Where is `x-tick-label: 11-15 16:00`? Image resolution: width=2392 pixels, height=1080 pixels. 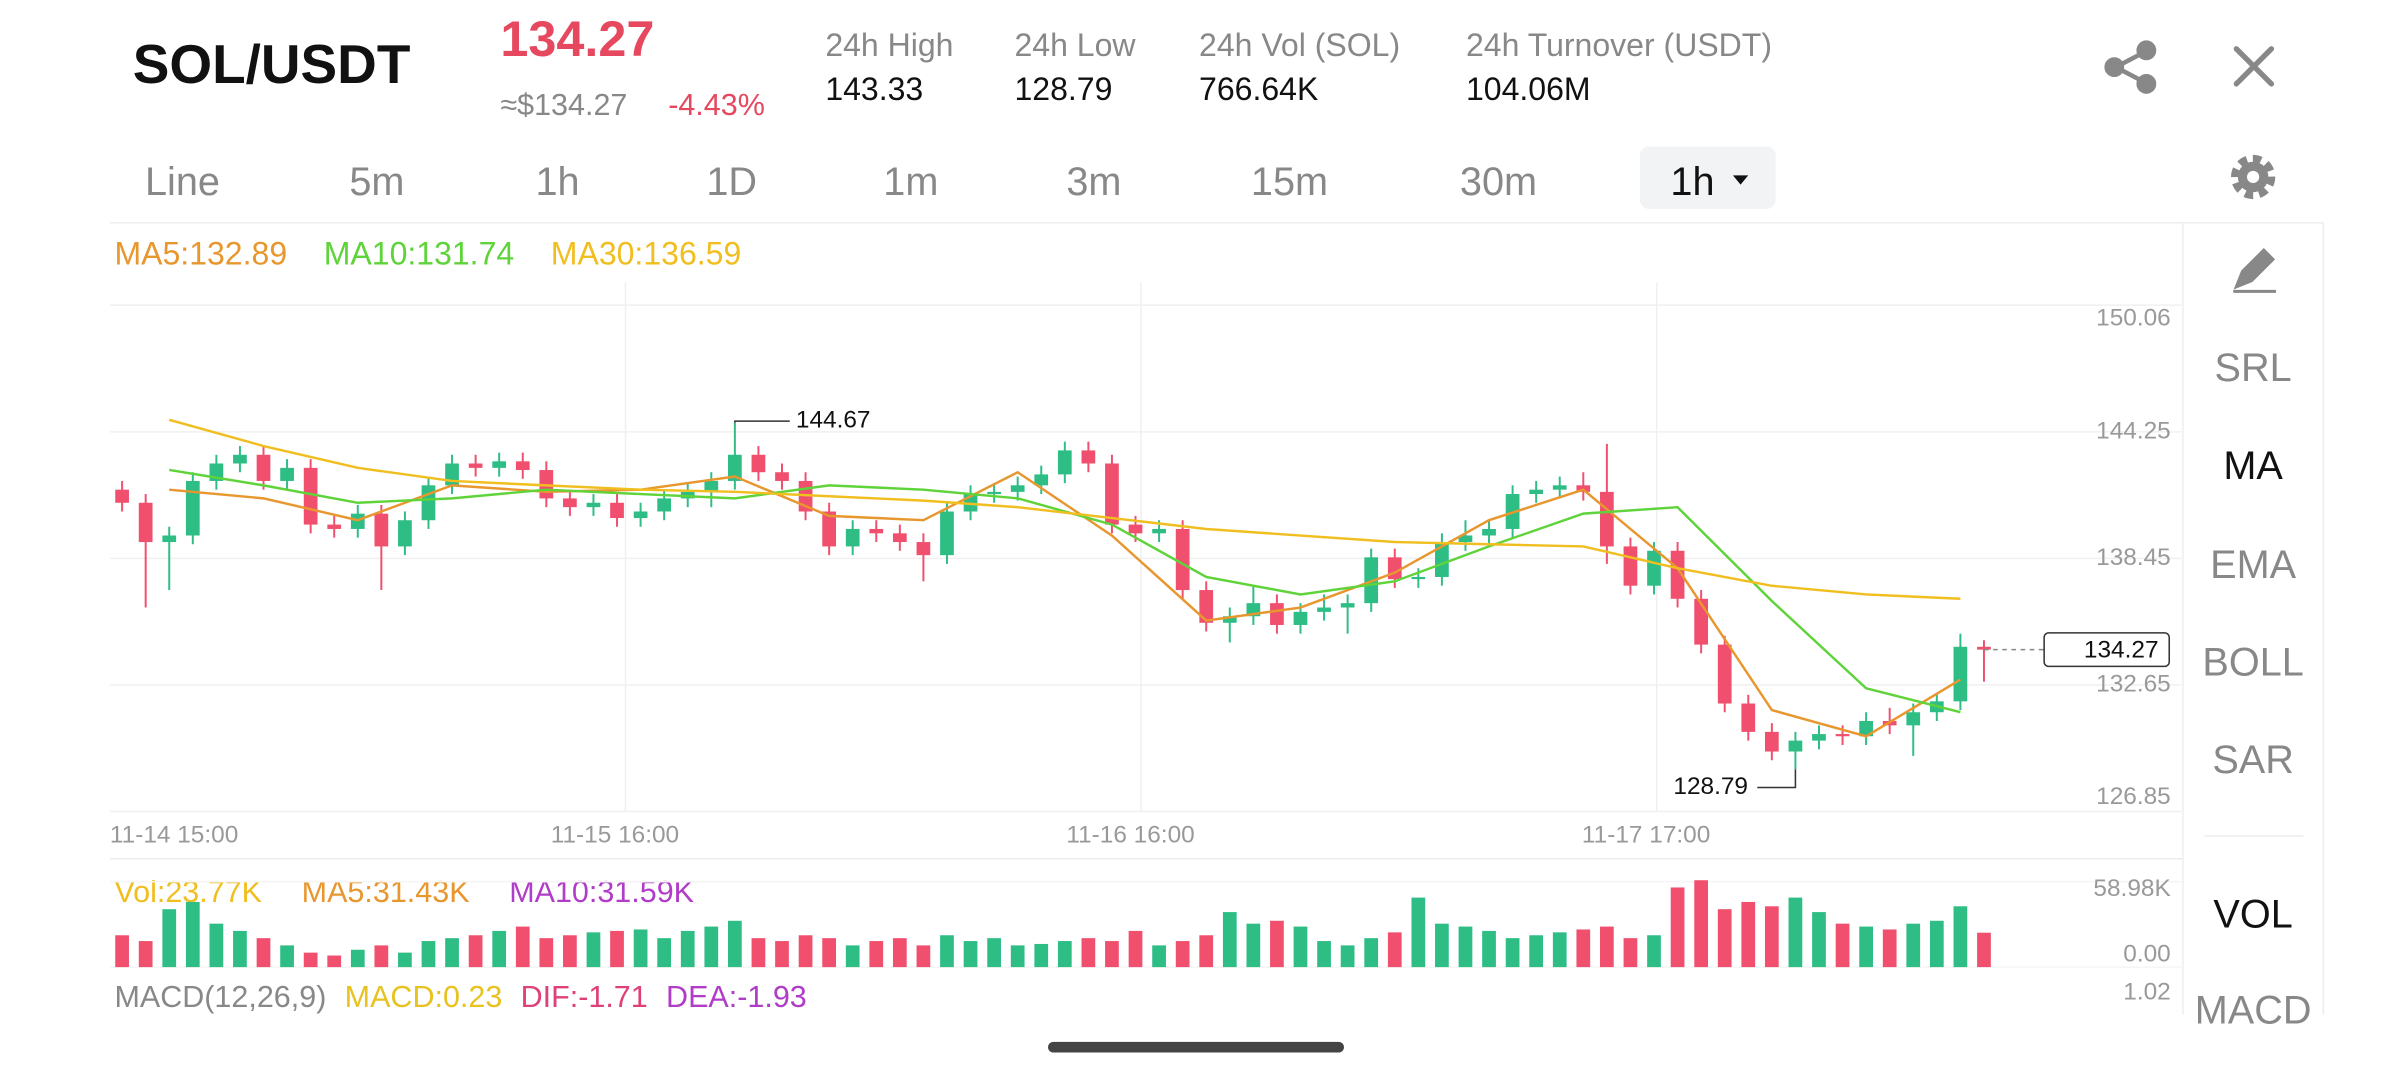
x-tick-label: 11-15 16:00 is located at coordinates (615, 834).